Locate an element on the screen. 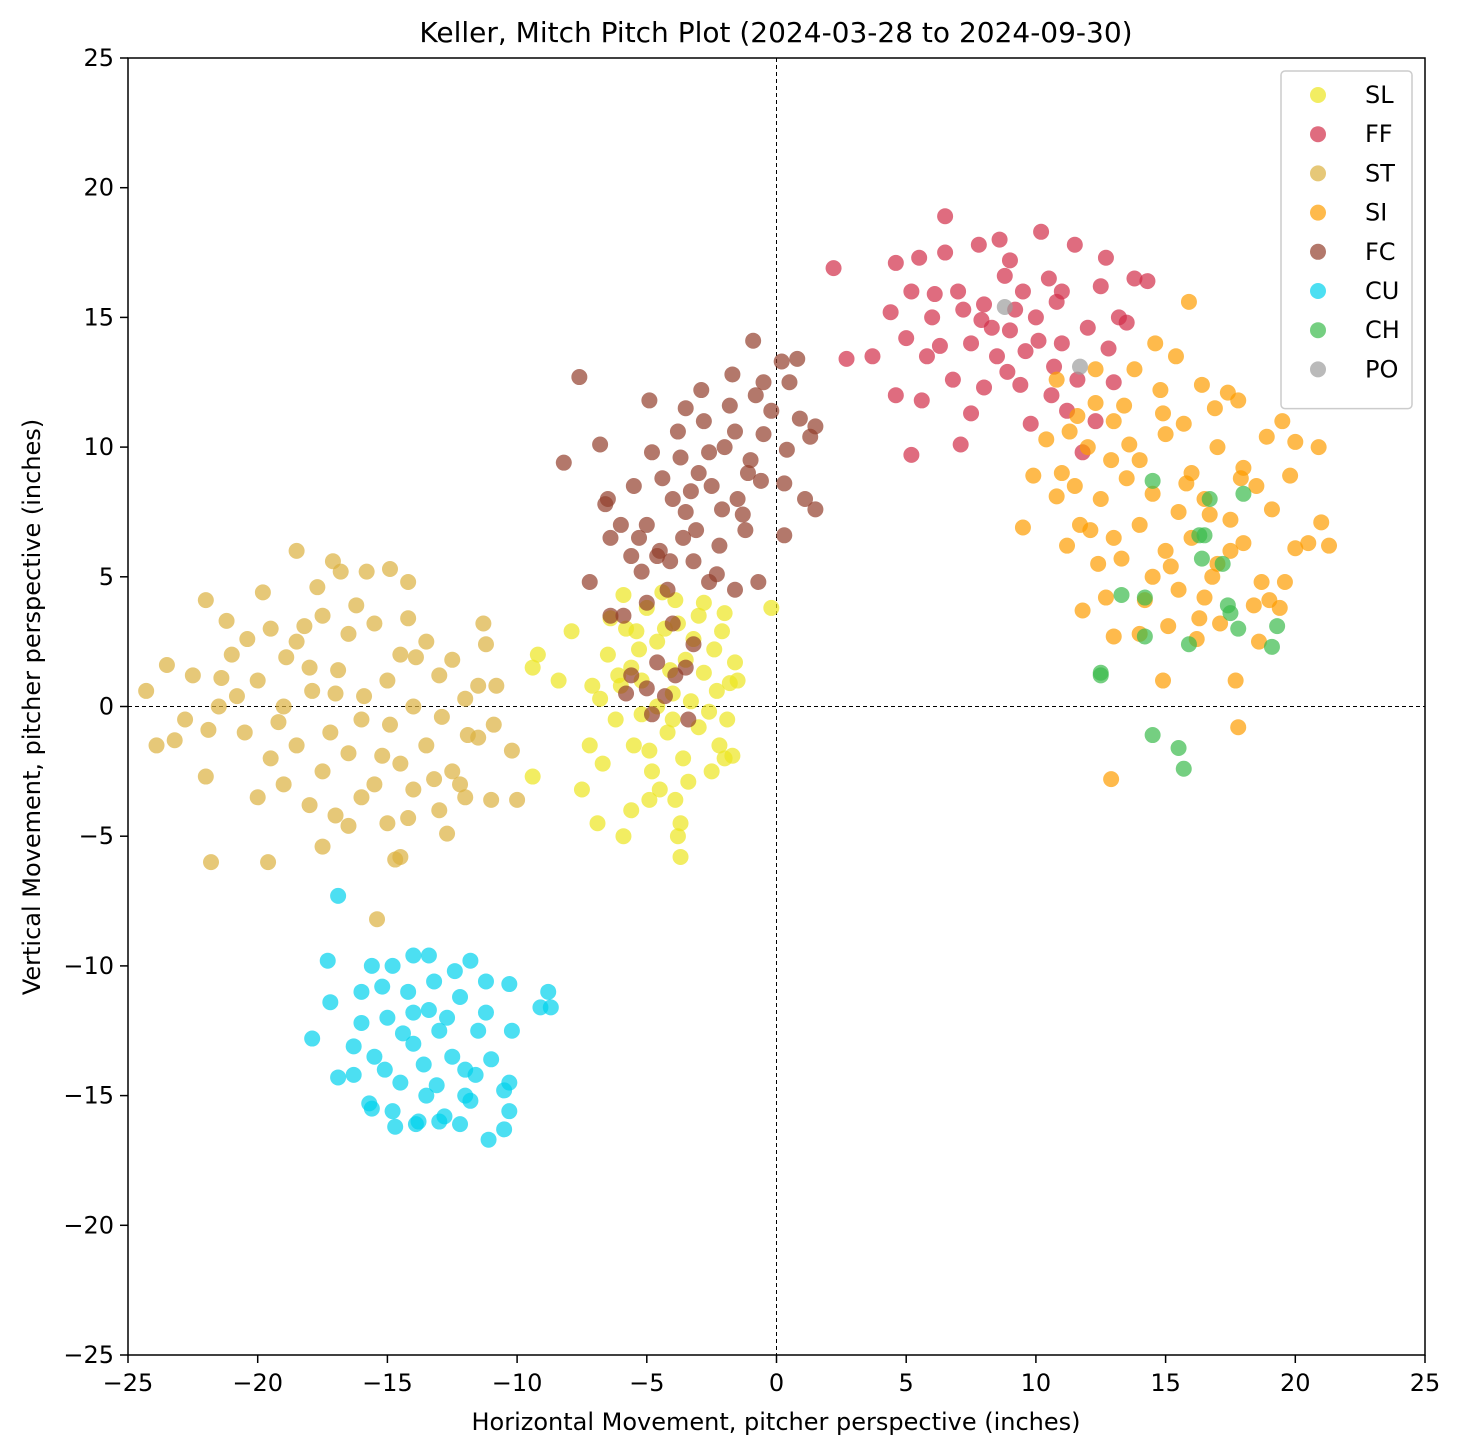  legend-item-fc: FC is located at coordinates (1353, 252).